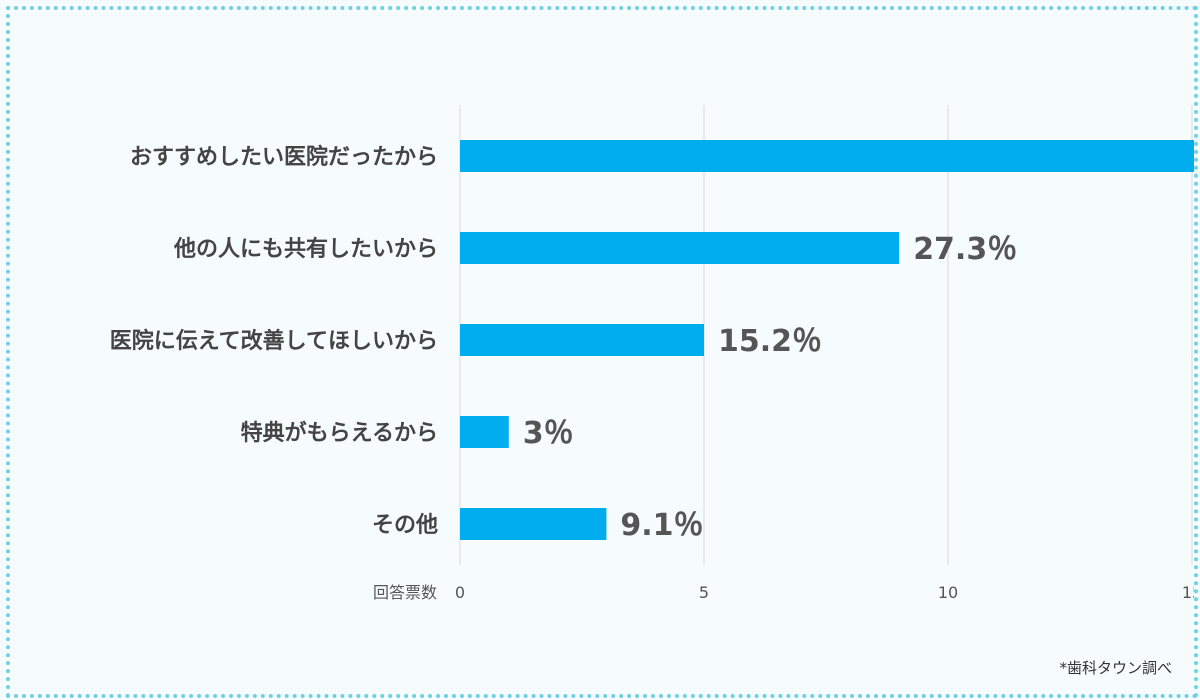  Describe the element at coordinates (1188, 592) in the screenshot. I see `x-tick-label-15: 15` at that location.